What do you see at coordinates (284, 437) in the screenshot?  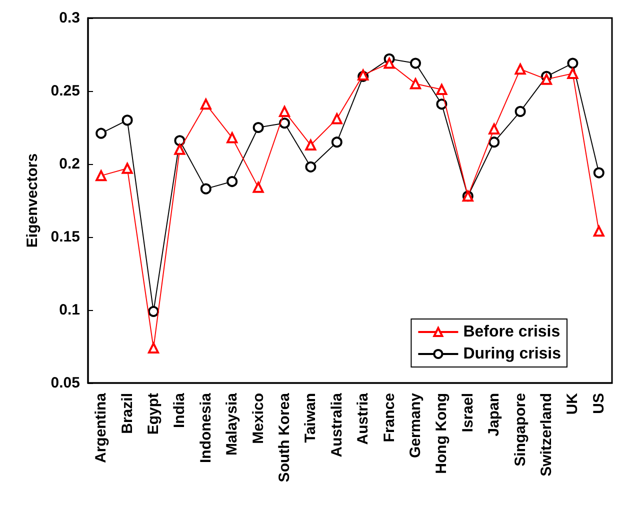 I see `x-tick-label: South Korea` at bounding box center [284, 437].